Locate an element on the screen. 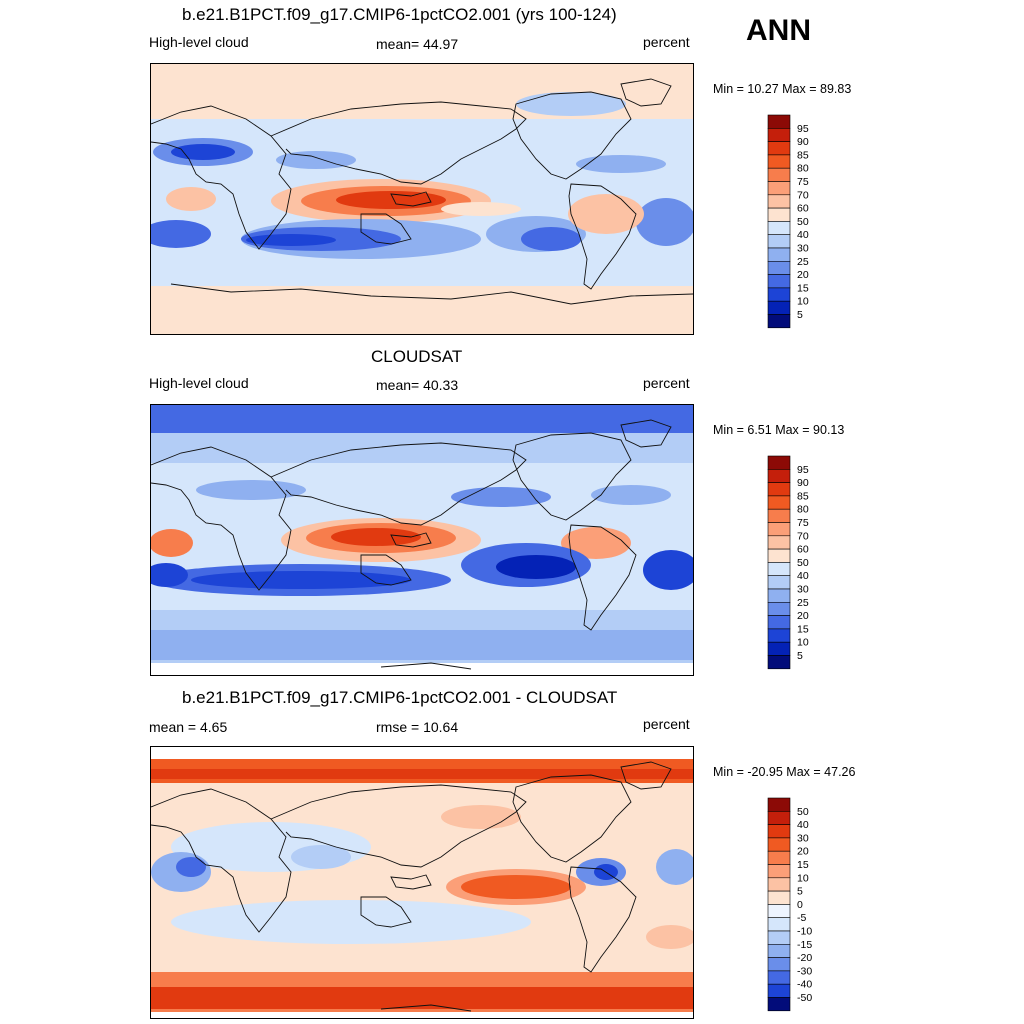  colorbar-tick-label: 0 is located at coordinates (800, 905).